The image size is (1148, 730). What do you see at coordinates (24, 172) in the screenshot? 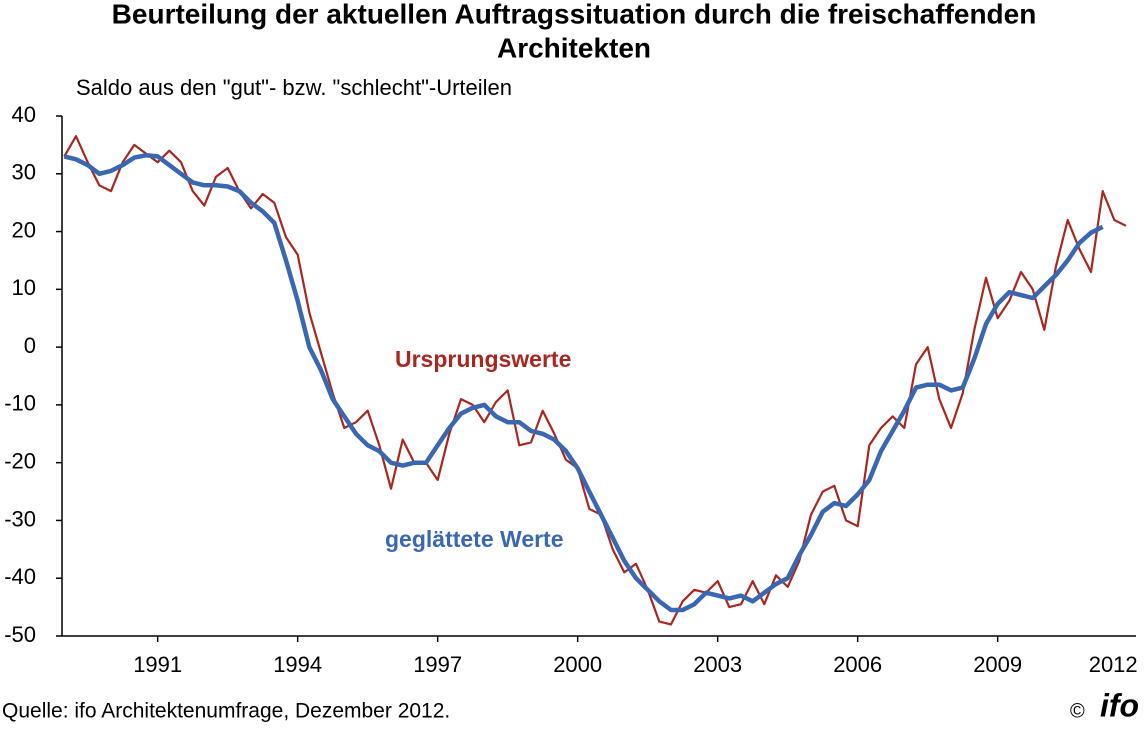
I see `y-tick-label: 30` at bounding box center [24, 172].